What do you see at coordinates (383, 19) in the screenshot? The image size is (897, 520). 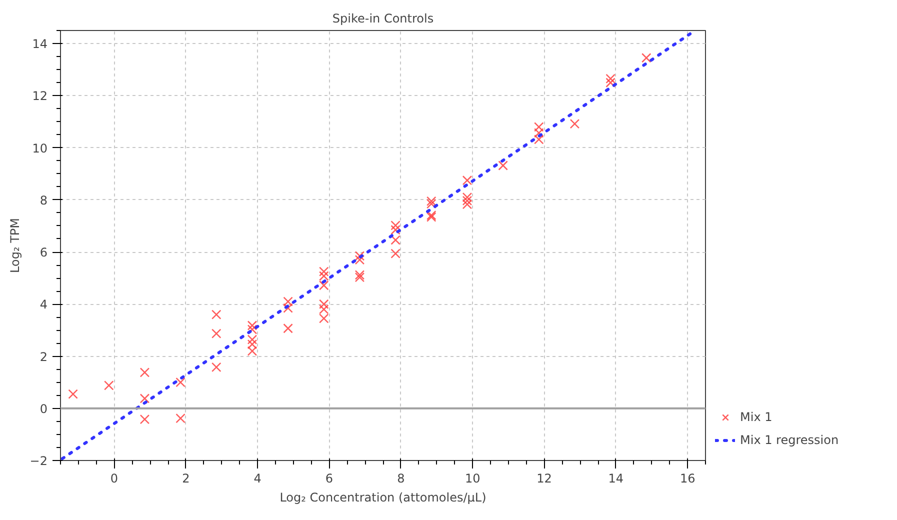 I see `chart-title: Spike-in Controls` at bounding box center [383, 19].